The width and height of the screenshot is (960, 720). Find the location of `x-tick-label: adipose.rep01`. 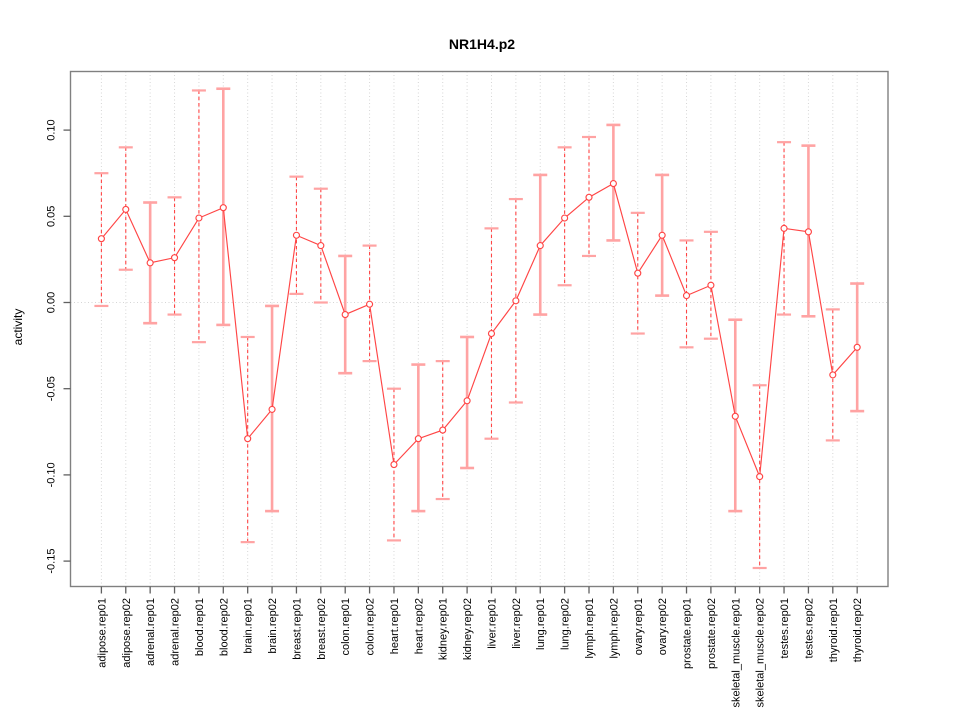

x-tick-label: adipose.rep01 is located at coordinates (102, 633).